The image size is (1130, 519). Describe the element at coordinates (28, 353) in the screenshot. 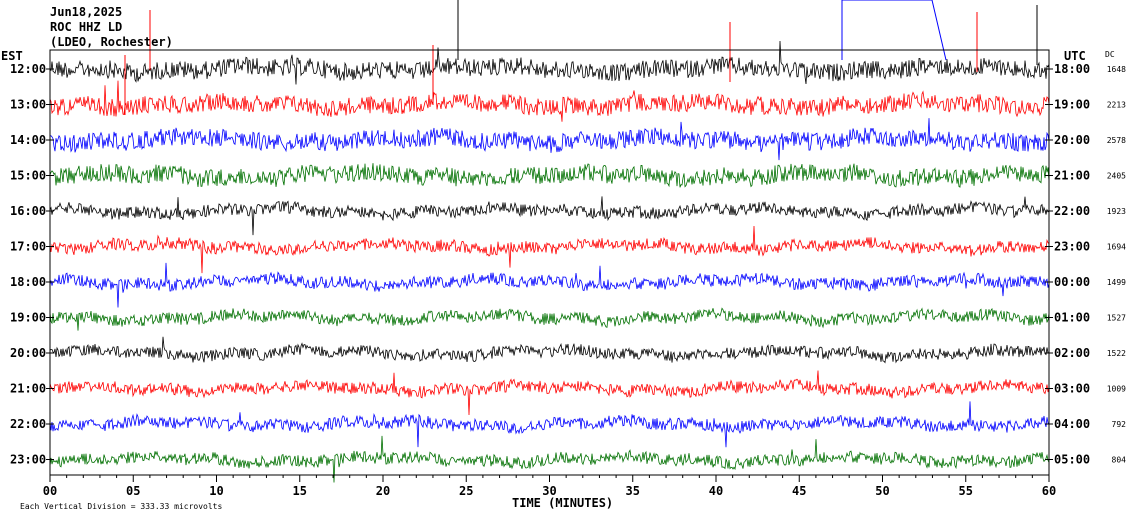

I see `est-label: 20:00` at that location.